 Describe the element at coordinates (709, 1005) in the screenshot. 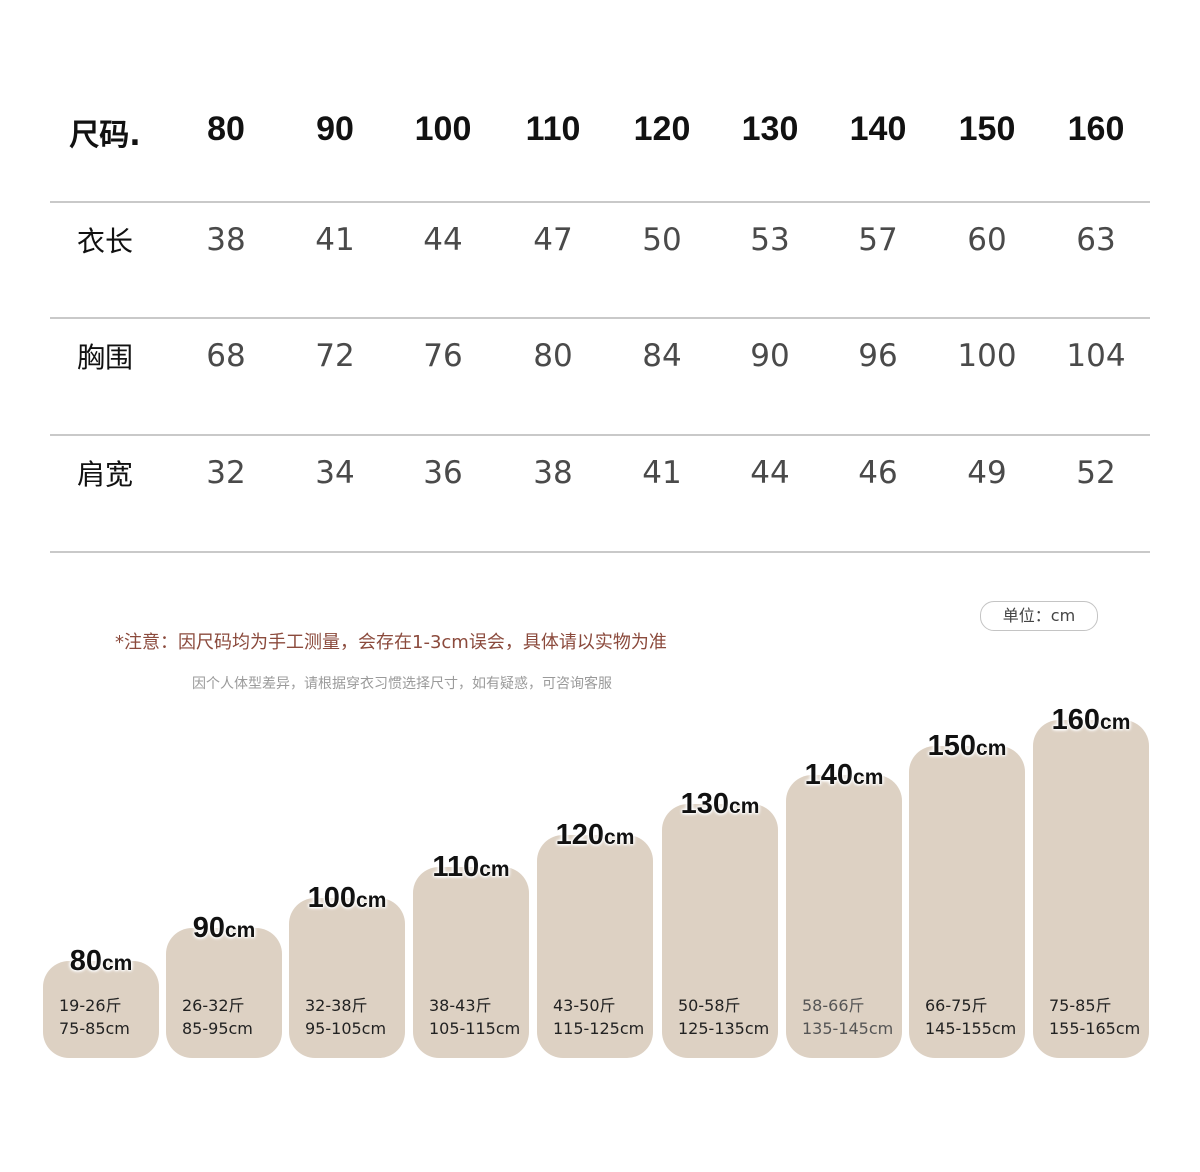

I see `card-weight: 50-58斤` at that location.